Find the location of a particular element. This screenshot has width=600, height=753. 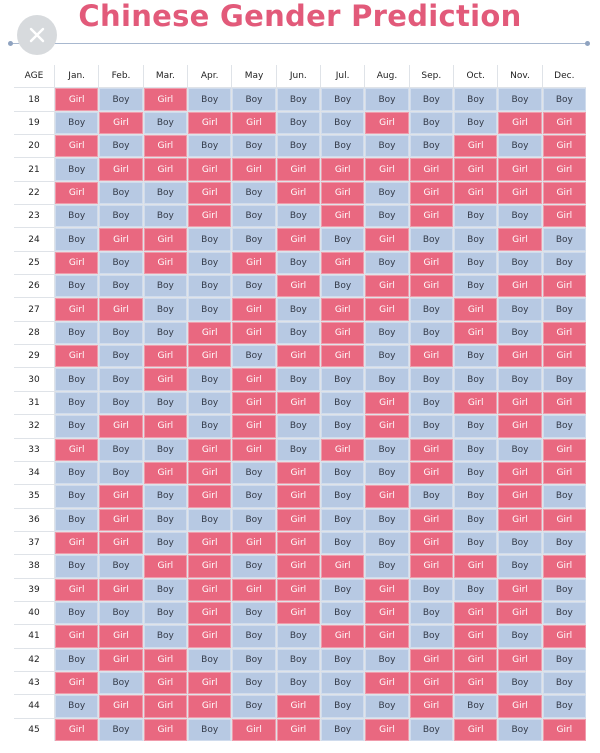

age-label: 44 is located at coordinates (34, 706).